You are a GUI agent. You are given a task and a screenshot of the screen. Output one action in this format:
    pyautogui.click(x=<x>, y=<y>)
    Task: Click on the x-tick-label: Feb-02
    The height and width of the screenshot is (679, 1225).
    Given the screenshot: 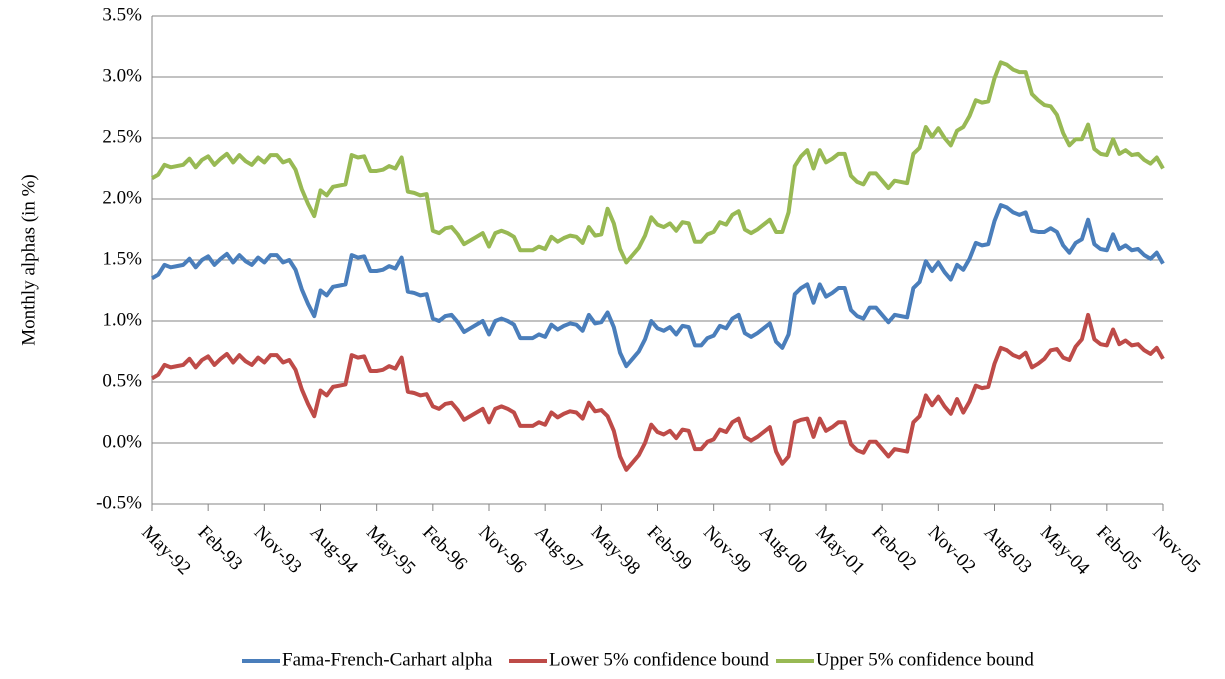 What is the action you would take?
    pyautogui.click(x=894, y=548)
    